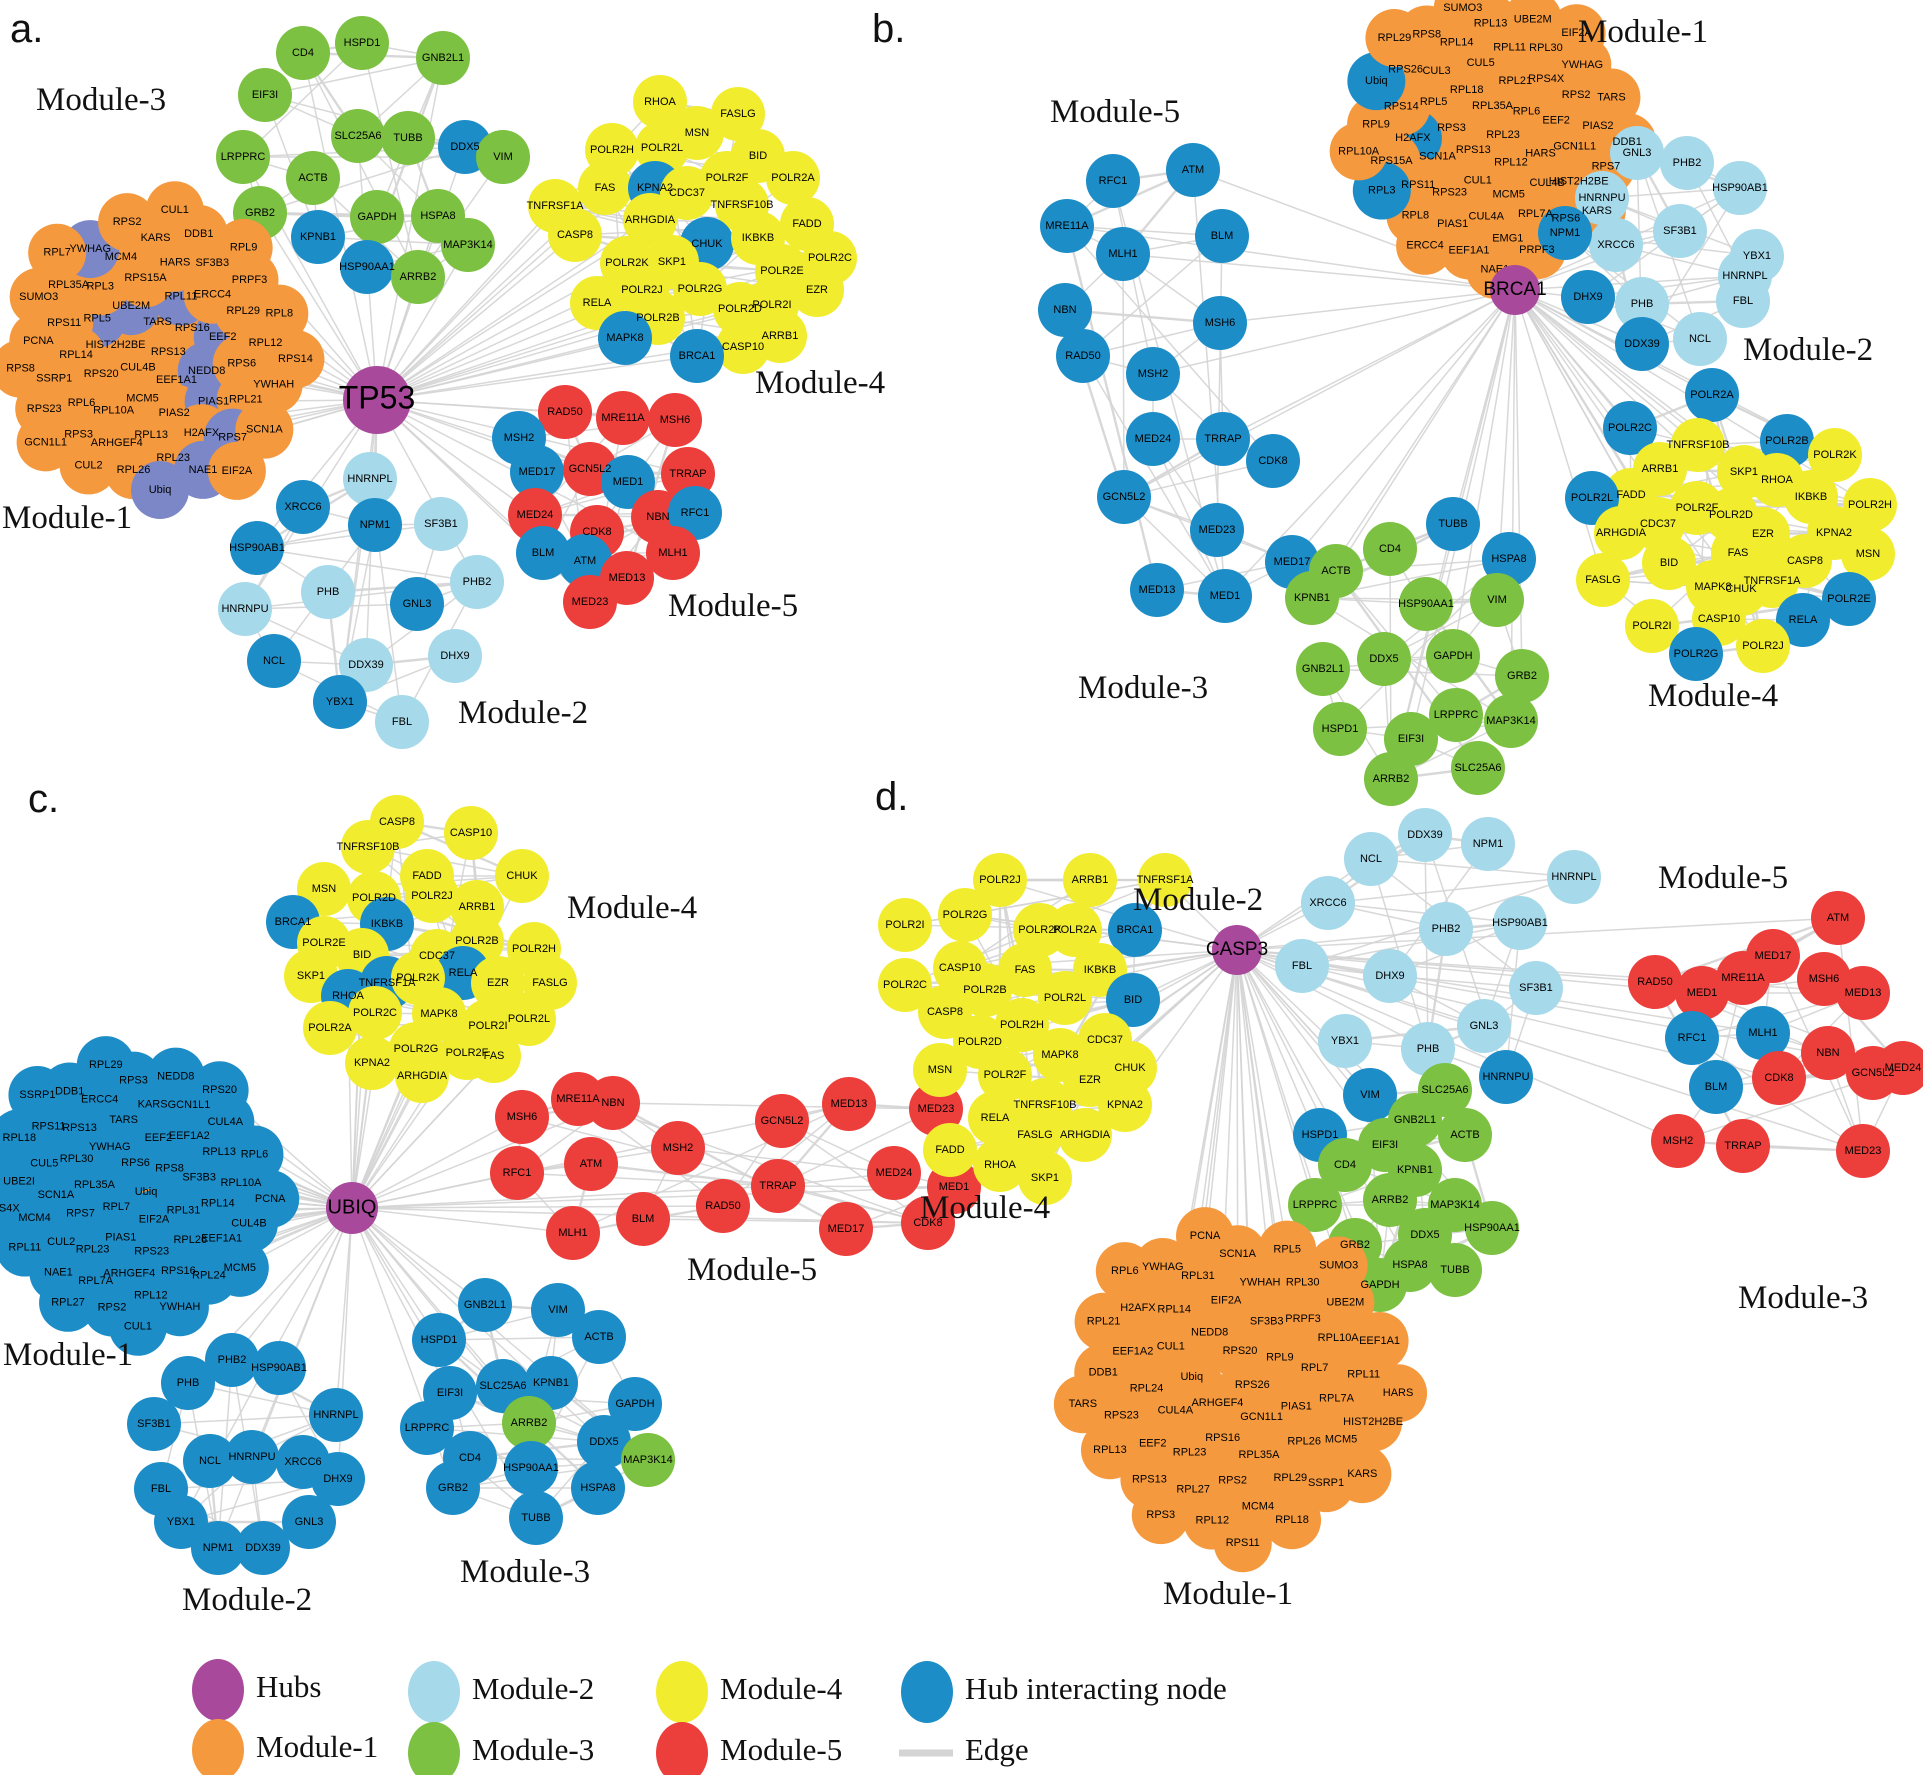 The width and height of the screenshot is (1923, 1775). What do you see at coordinates (1312, 598) in the screenshot?
I see `node-label: KPNB1` at bounding box center [1312, 598].